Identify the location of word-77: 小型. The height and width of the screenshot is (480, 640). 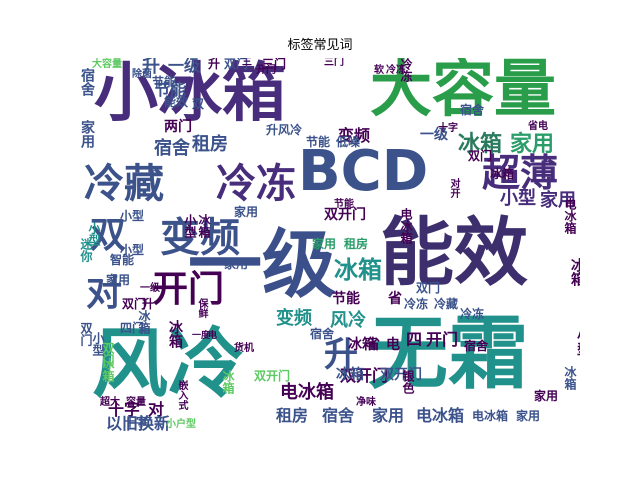
(132, 216).